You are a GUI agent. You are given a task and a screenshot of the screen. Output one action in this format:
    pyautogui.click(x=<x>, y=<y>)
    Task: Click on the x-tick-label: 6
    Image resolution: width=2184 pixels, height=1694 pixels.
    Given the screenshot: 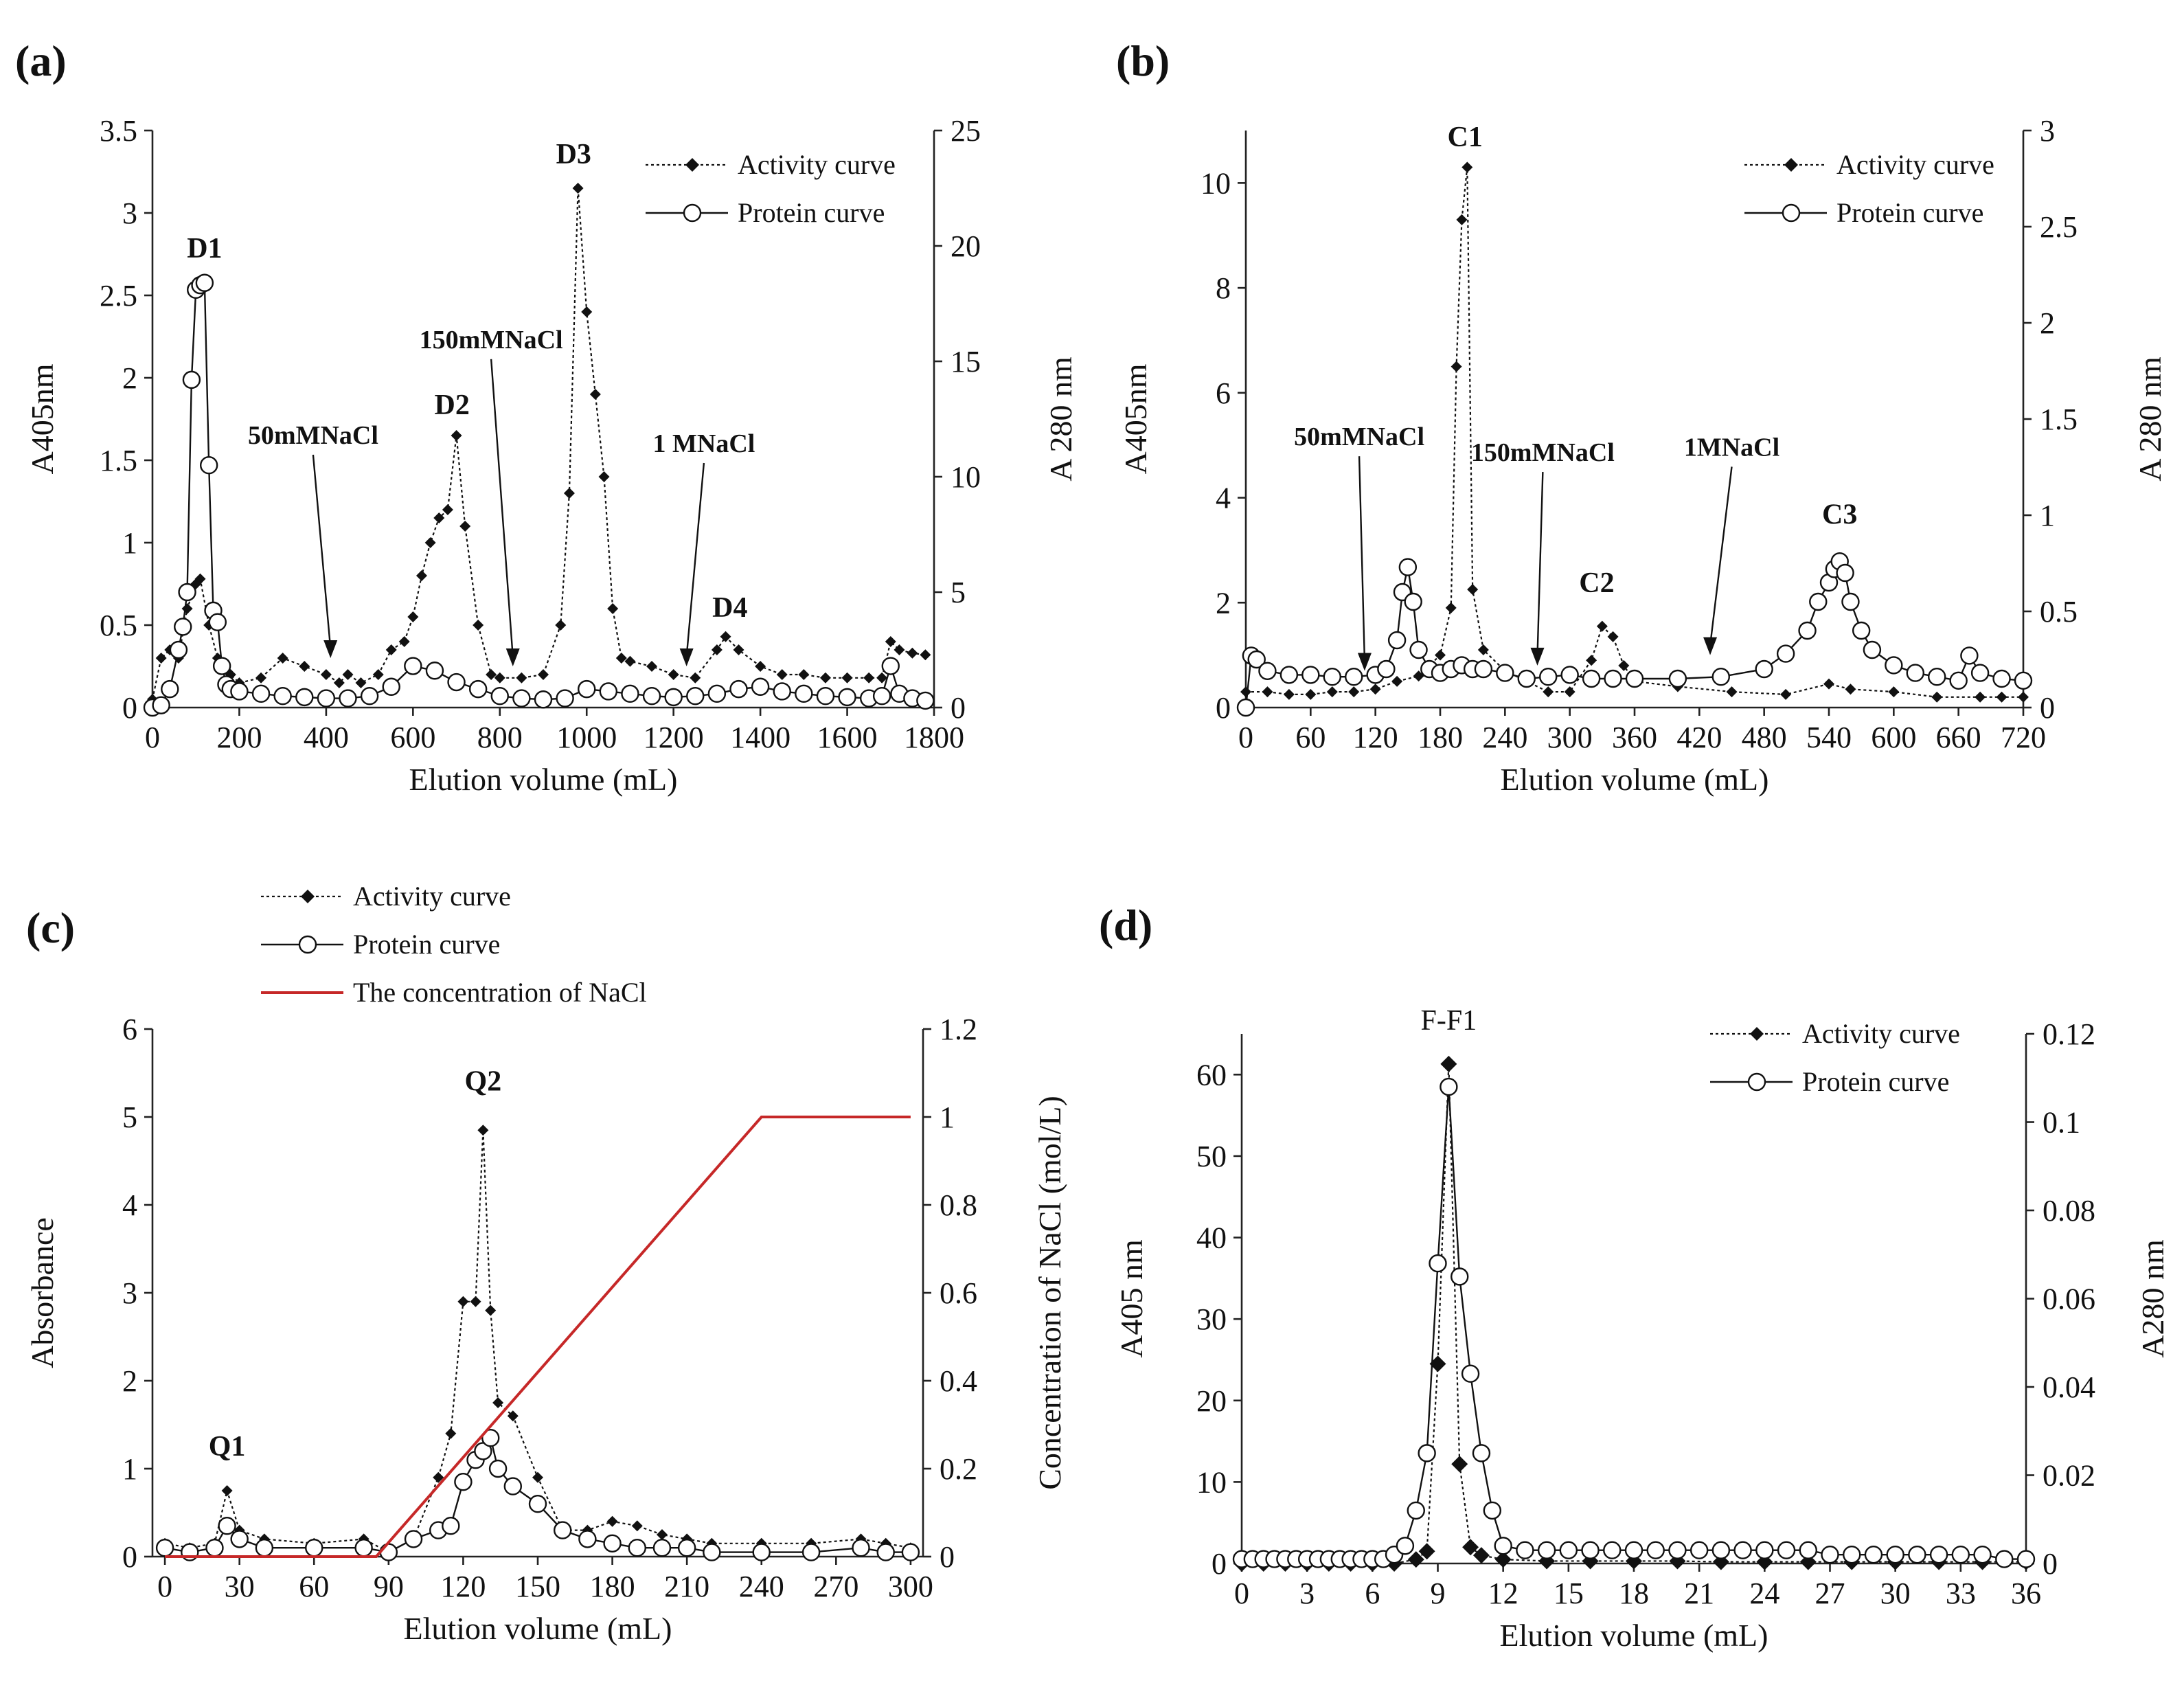 What is the action you would take?
    pyautogui.click(x=1372, y=1593)
    